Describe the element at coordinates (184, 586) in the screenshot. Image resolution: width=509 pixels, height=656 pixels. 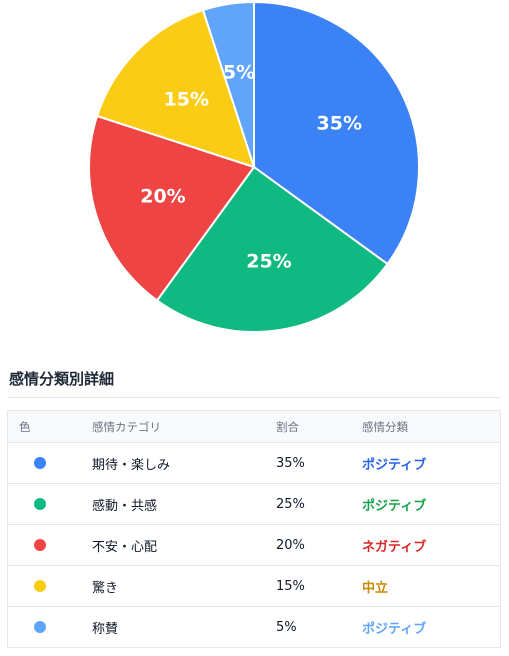
I see `category-cell: 驚き` at that location.